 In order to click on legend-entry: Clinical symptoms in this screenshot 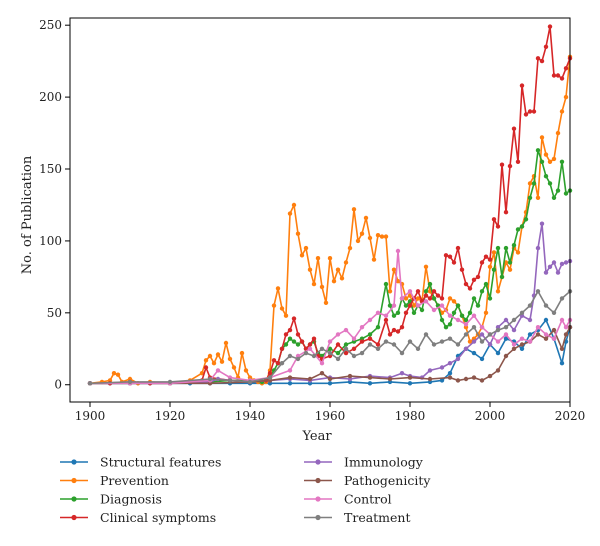, I will do `click(138, 517)`.